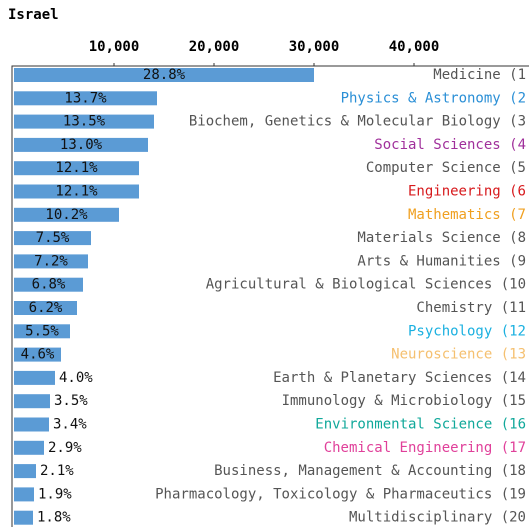 The image size is (529, 527). I want to click on category-label: Social Sciences (4, so click(450, 145).